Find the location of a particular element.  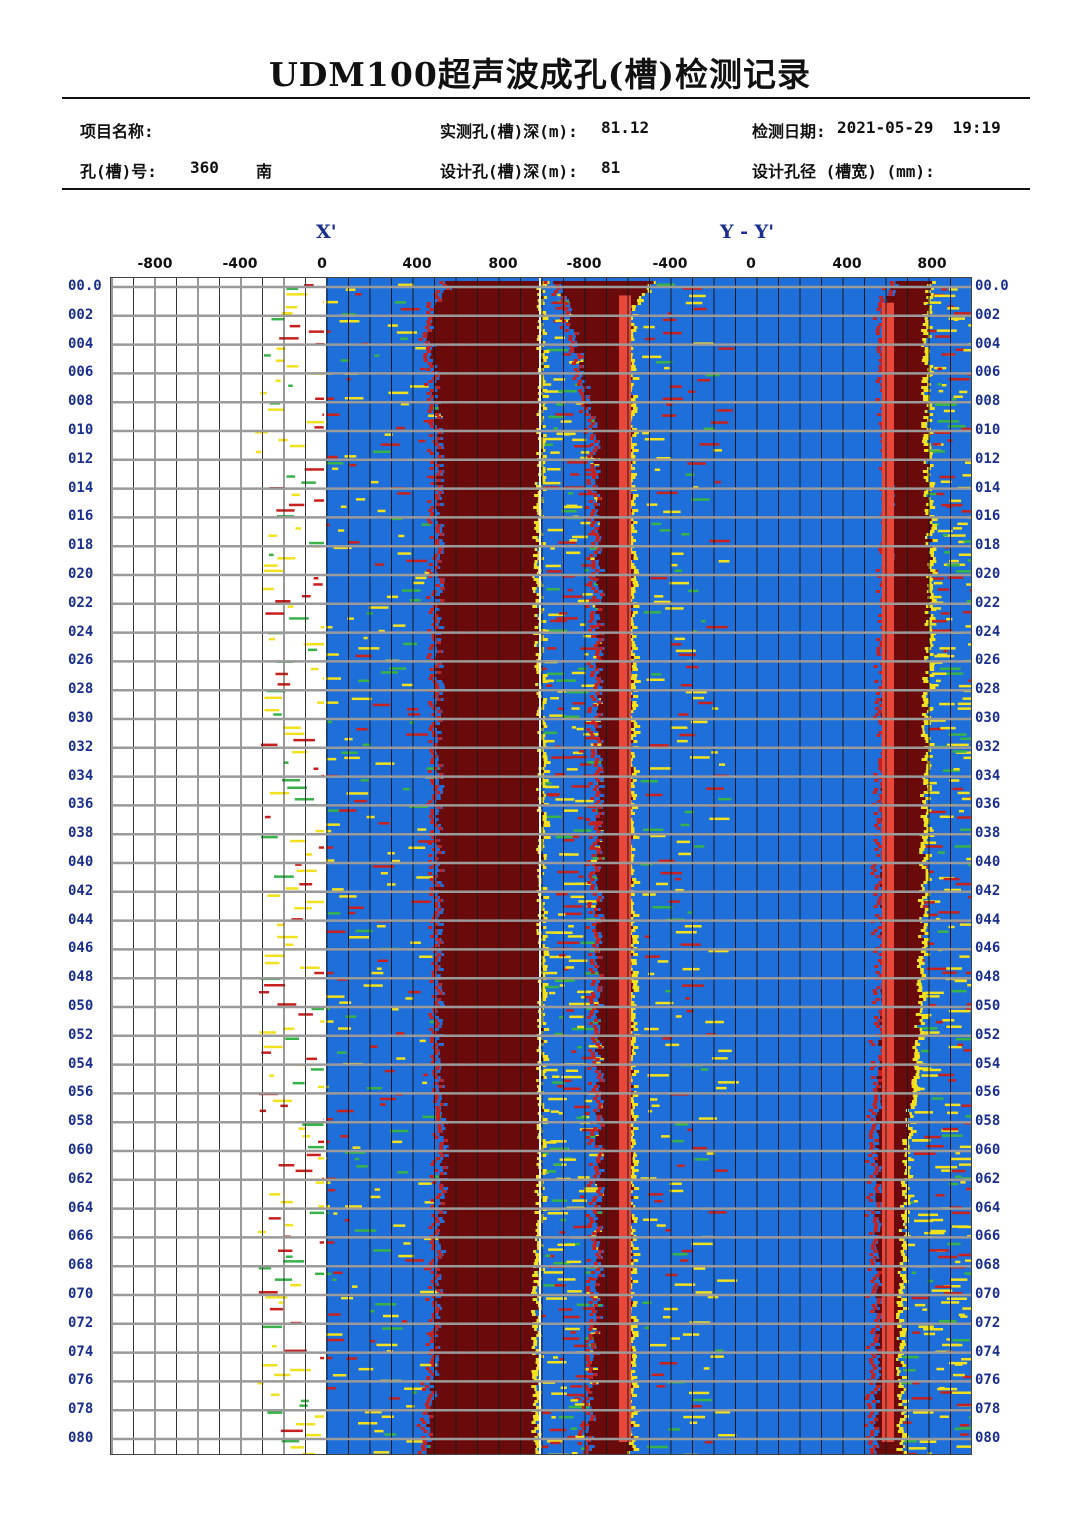

hole-no-direction: 南 is located at coordinates (264, 171).